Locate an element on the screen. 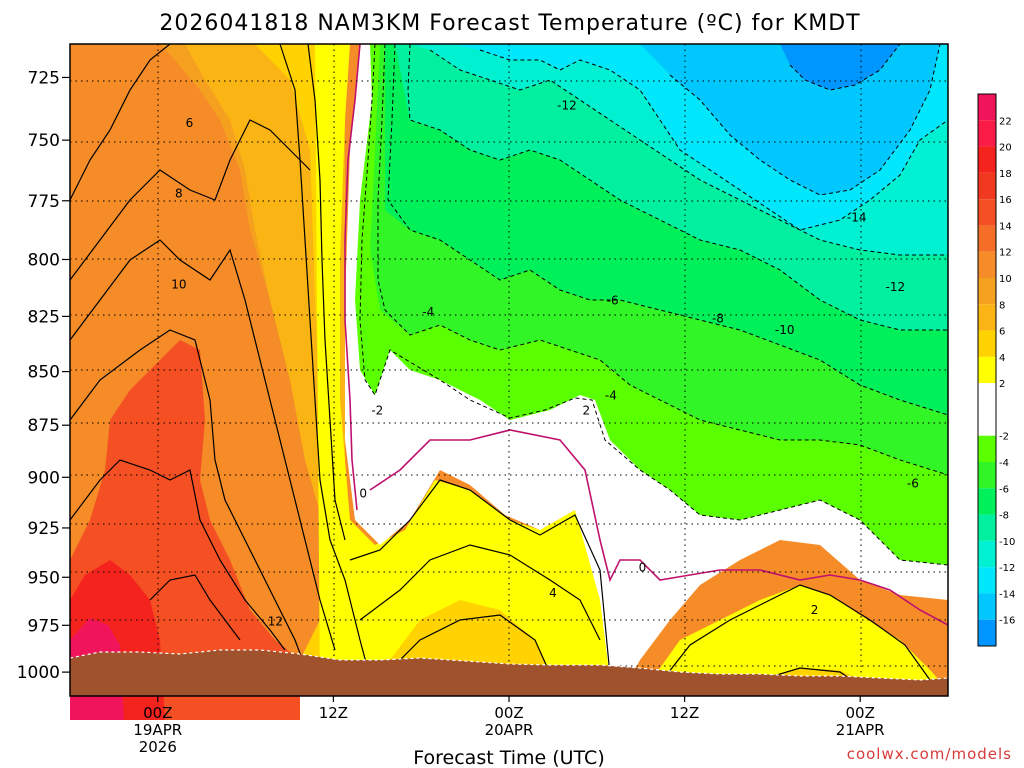 The width and height of the screenshot is (1024, 768). colorbar-tick-label: -16 is located at coordinates (1007, 621).